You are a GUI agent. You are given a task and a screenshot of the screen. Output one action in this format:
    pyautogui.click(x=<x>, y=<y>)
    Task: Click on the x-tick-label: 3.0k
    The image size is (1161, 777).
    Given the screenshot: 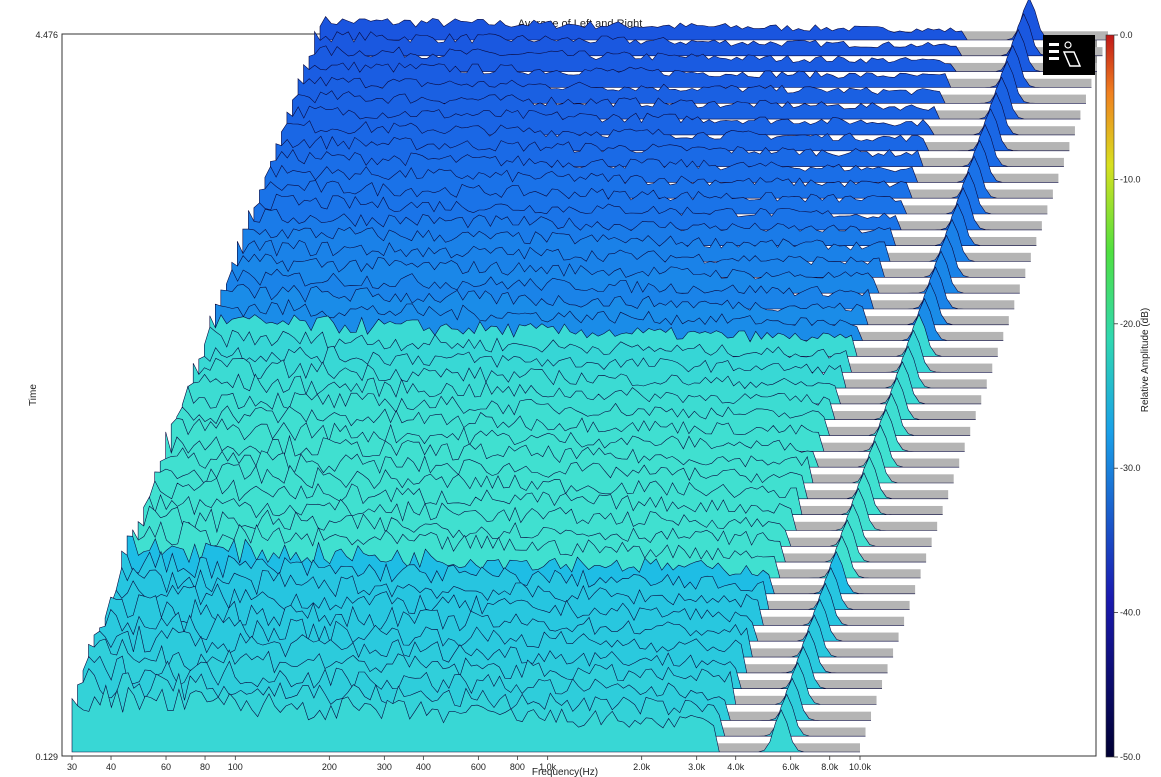 What is the action you would take?
    pyautogui.click(x=697, y=767)
    